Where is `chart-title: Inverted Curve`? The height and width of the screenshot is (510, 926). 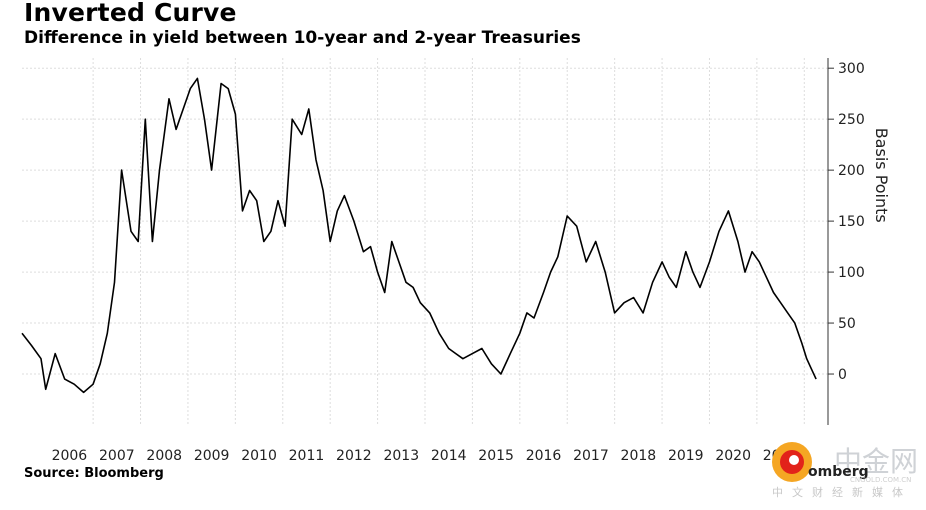 chart-title: Inverted Curve is located at coordinates (130, 13).